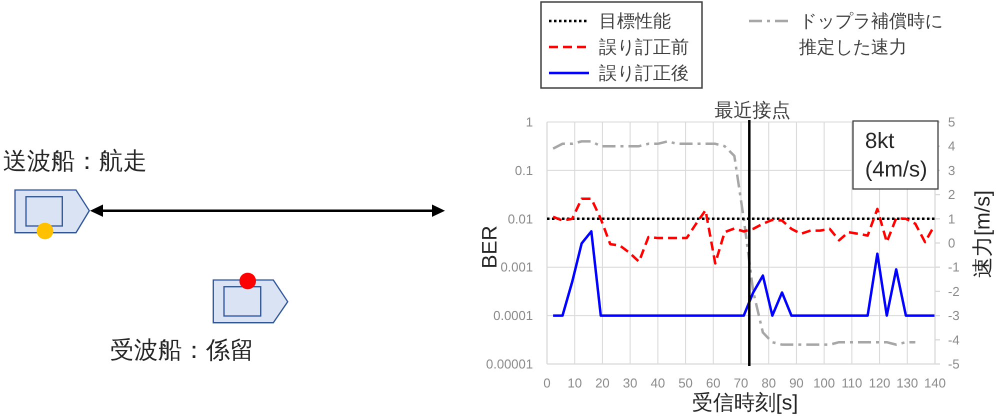 This screenshot has width=1000, height=419. Describe the element at coordinates (644, 73) in the screenshot. I see `legend-label: 誤り訂正後` at that location.